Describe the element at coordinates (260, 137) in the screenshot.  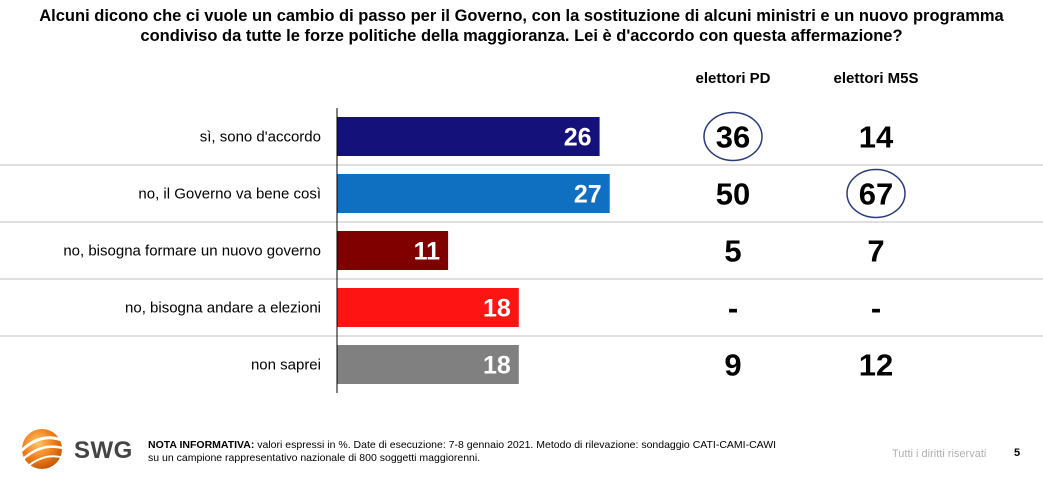
I see `category-label: sì, sono d'accordo` at that location.